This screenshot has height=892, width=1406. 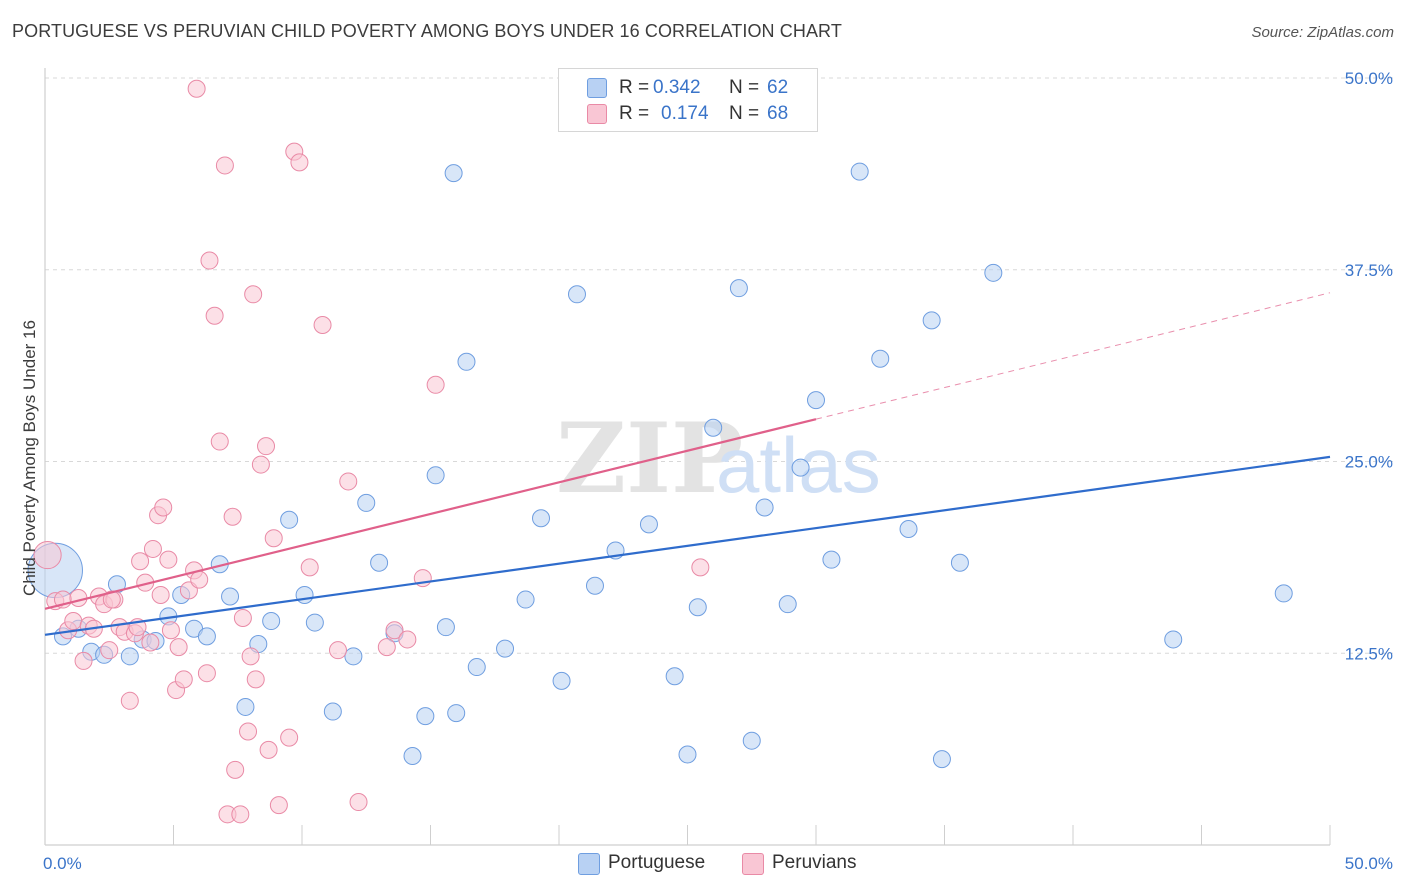 What do you see at coordinates (688, 100) in the screenshot?
I see `legend-stats: R = 0.342 N = 62 R = 0.174 N = 68` at bounding box center [688, 100].